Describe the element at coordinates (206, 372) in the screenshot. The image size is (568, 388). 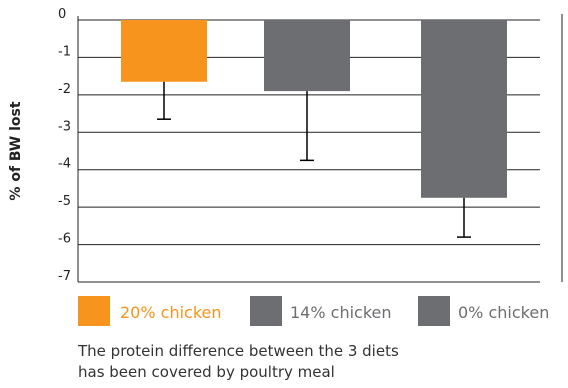
I see `chart-note-line-2: has been covered by poultry meal` at that location.